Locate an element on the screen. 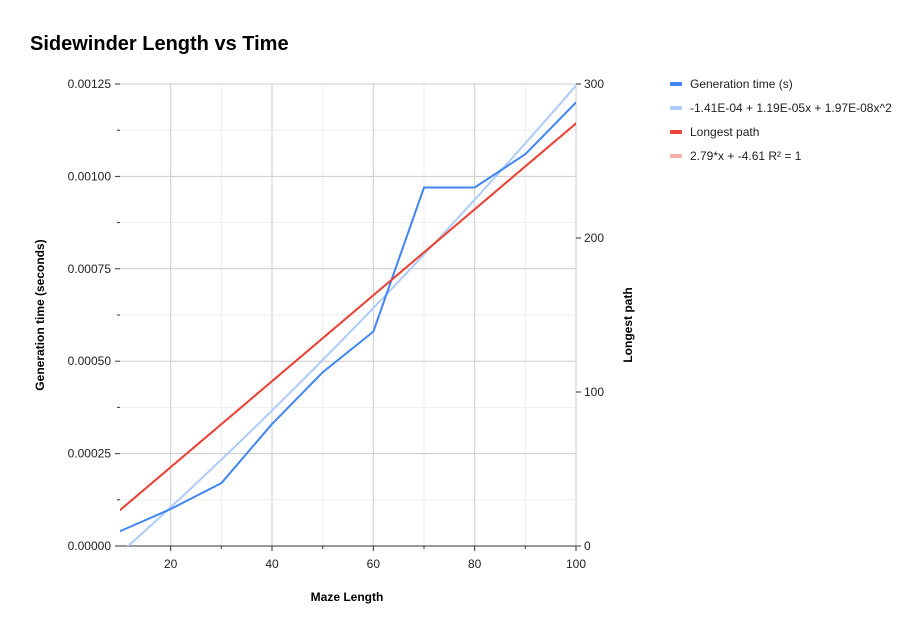 Image resolution: width=924 pixels, height=636 pixels. y-tick-label: 0.00000 is located at coordinates (90, 546).